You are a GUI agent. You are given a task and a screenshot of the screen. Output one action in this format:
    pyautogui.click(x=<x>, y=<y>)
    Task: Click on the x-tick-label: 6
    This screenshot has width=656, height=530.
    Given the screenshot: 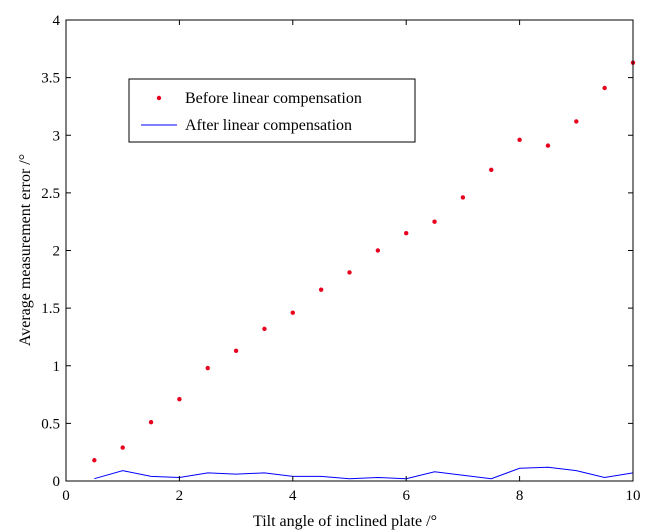 What is the action you would take?
    pyautogui.click(x=406, y=496)
    